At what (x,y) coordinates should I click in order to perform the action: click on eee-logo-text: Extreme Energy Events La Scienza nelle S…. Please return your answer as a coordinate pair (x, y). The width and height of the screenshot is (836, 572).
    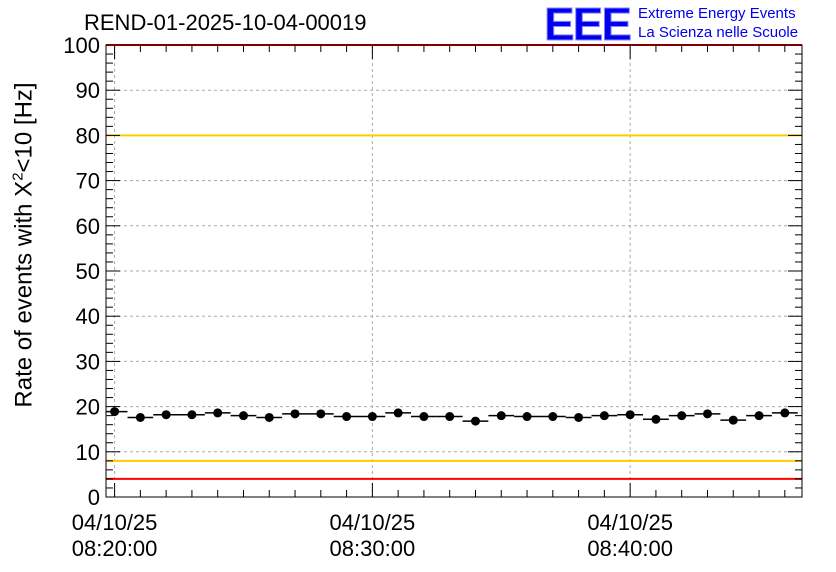
    Looking at the image, I should click on (718, 23).